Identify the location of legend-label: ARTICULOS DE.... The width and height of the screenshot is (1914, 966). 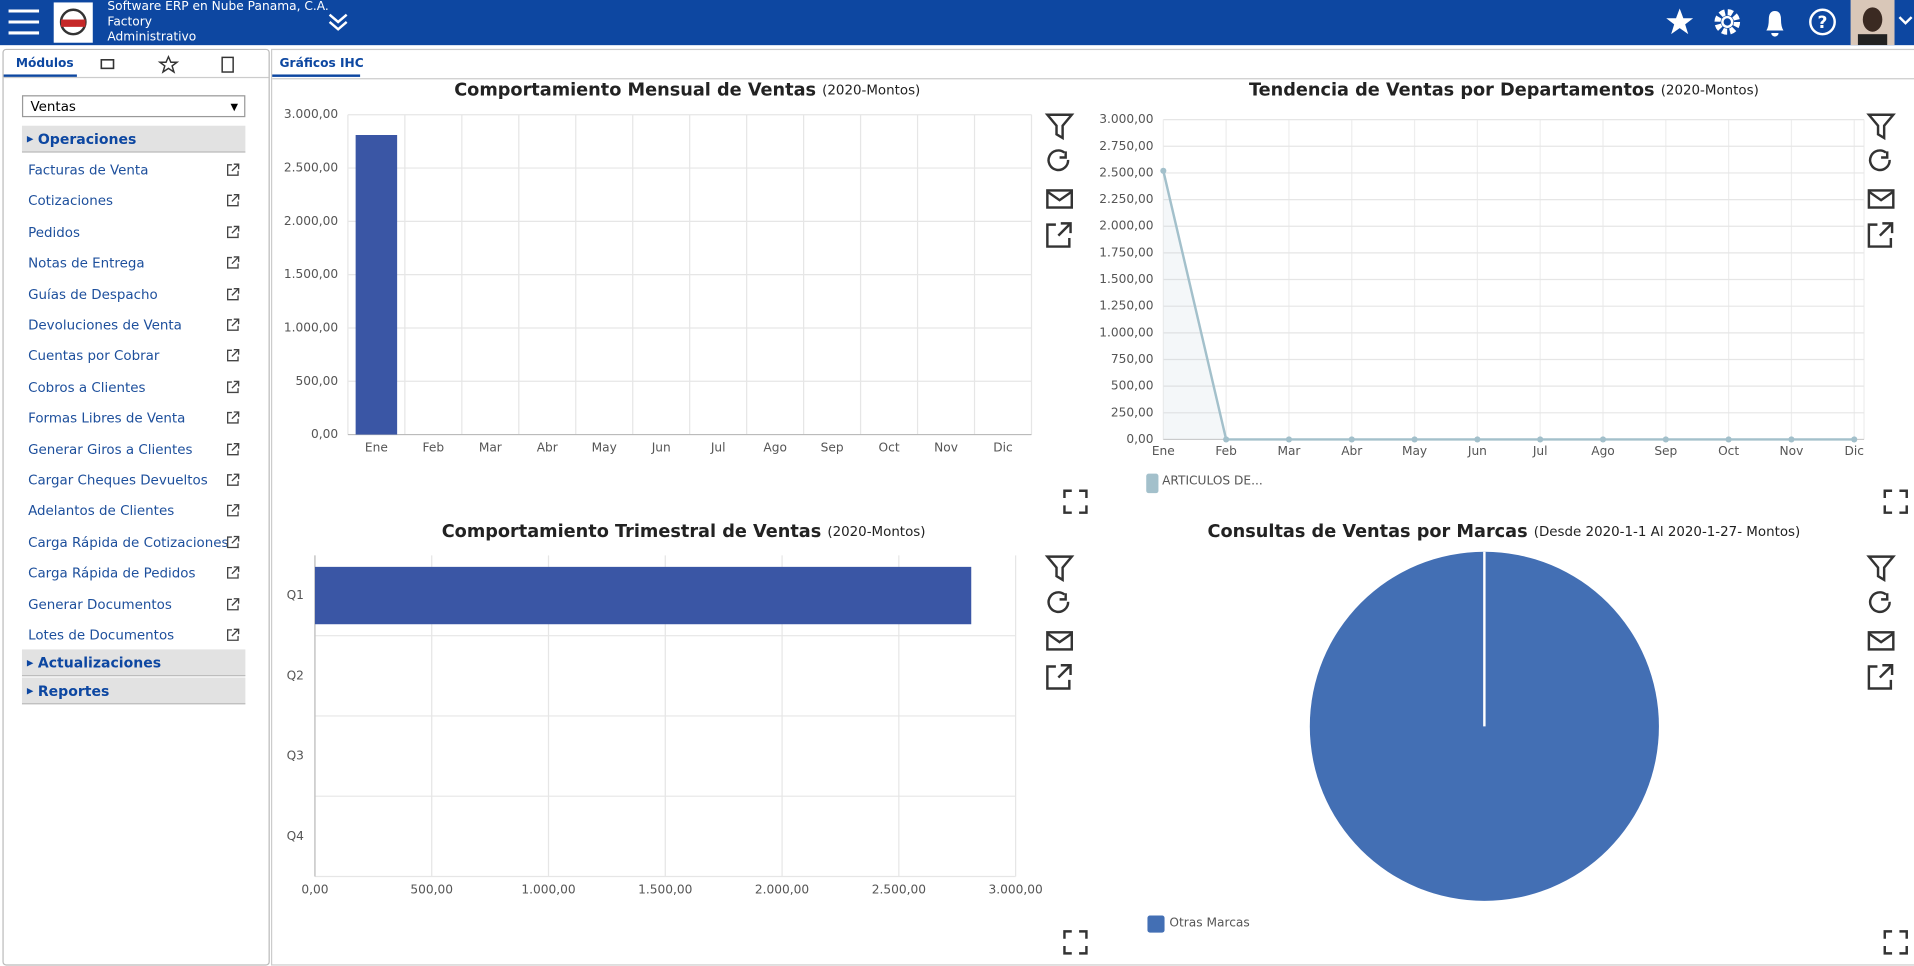
(1212, 480).